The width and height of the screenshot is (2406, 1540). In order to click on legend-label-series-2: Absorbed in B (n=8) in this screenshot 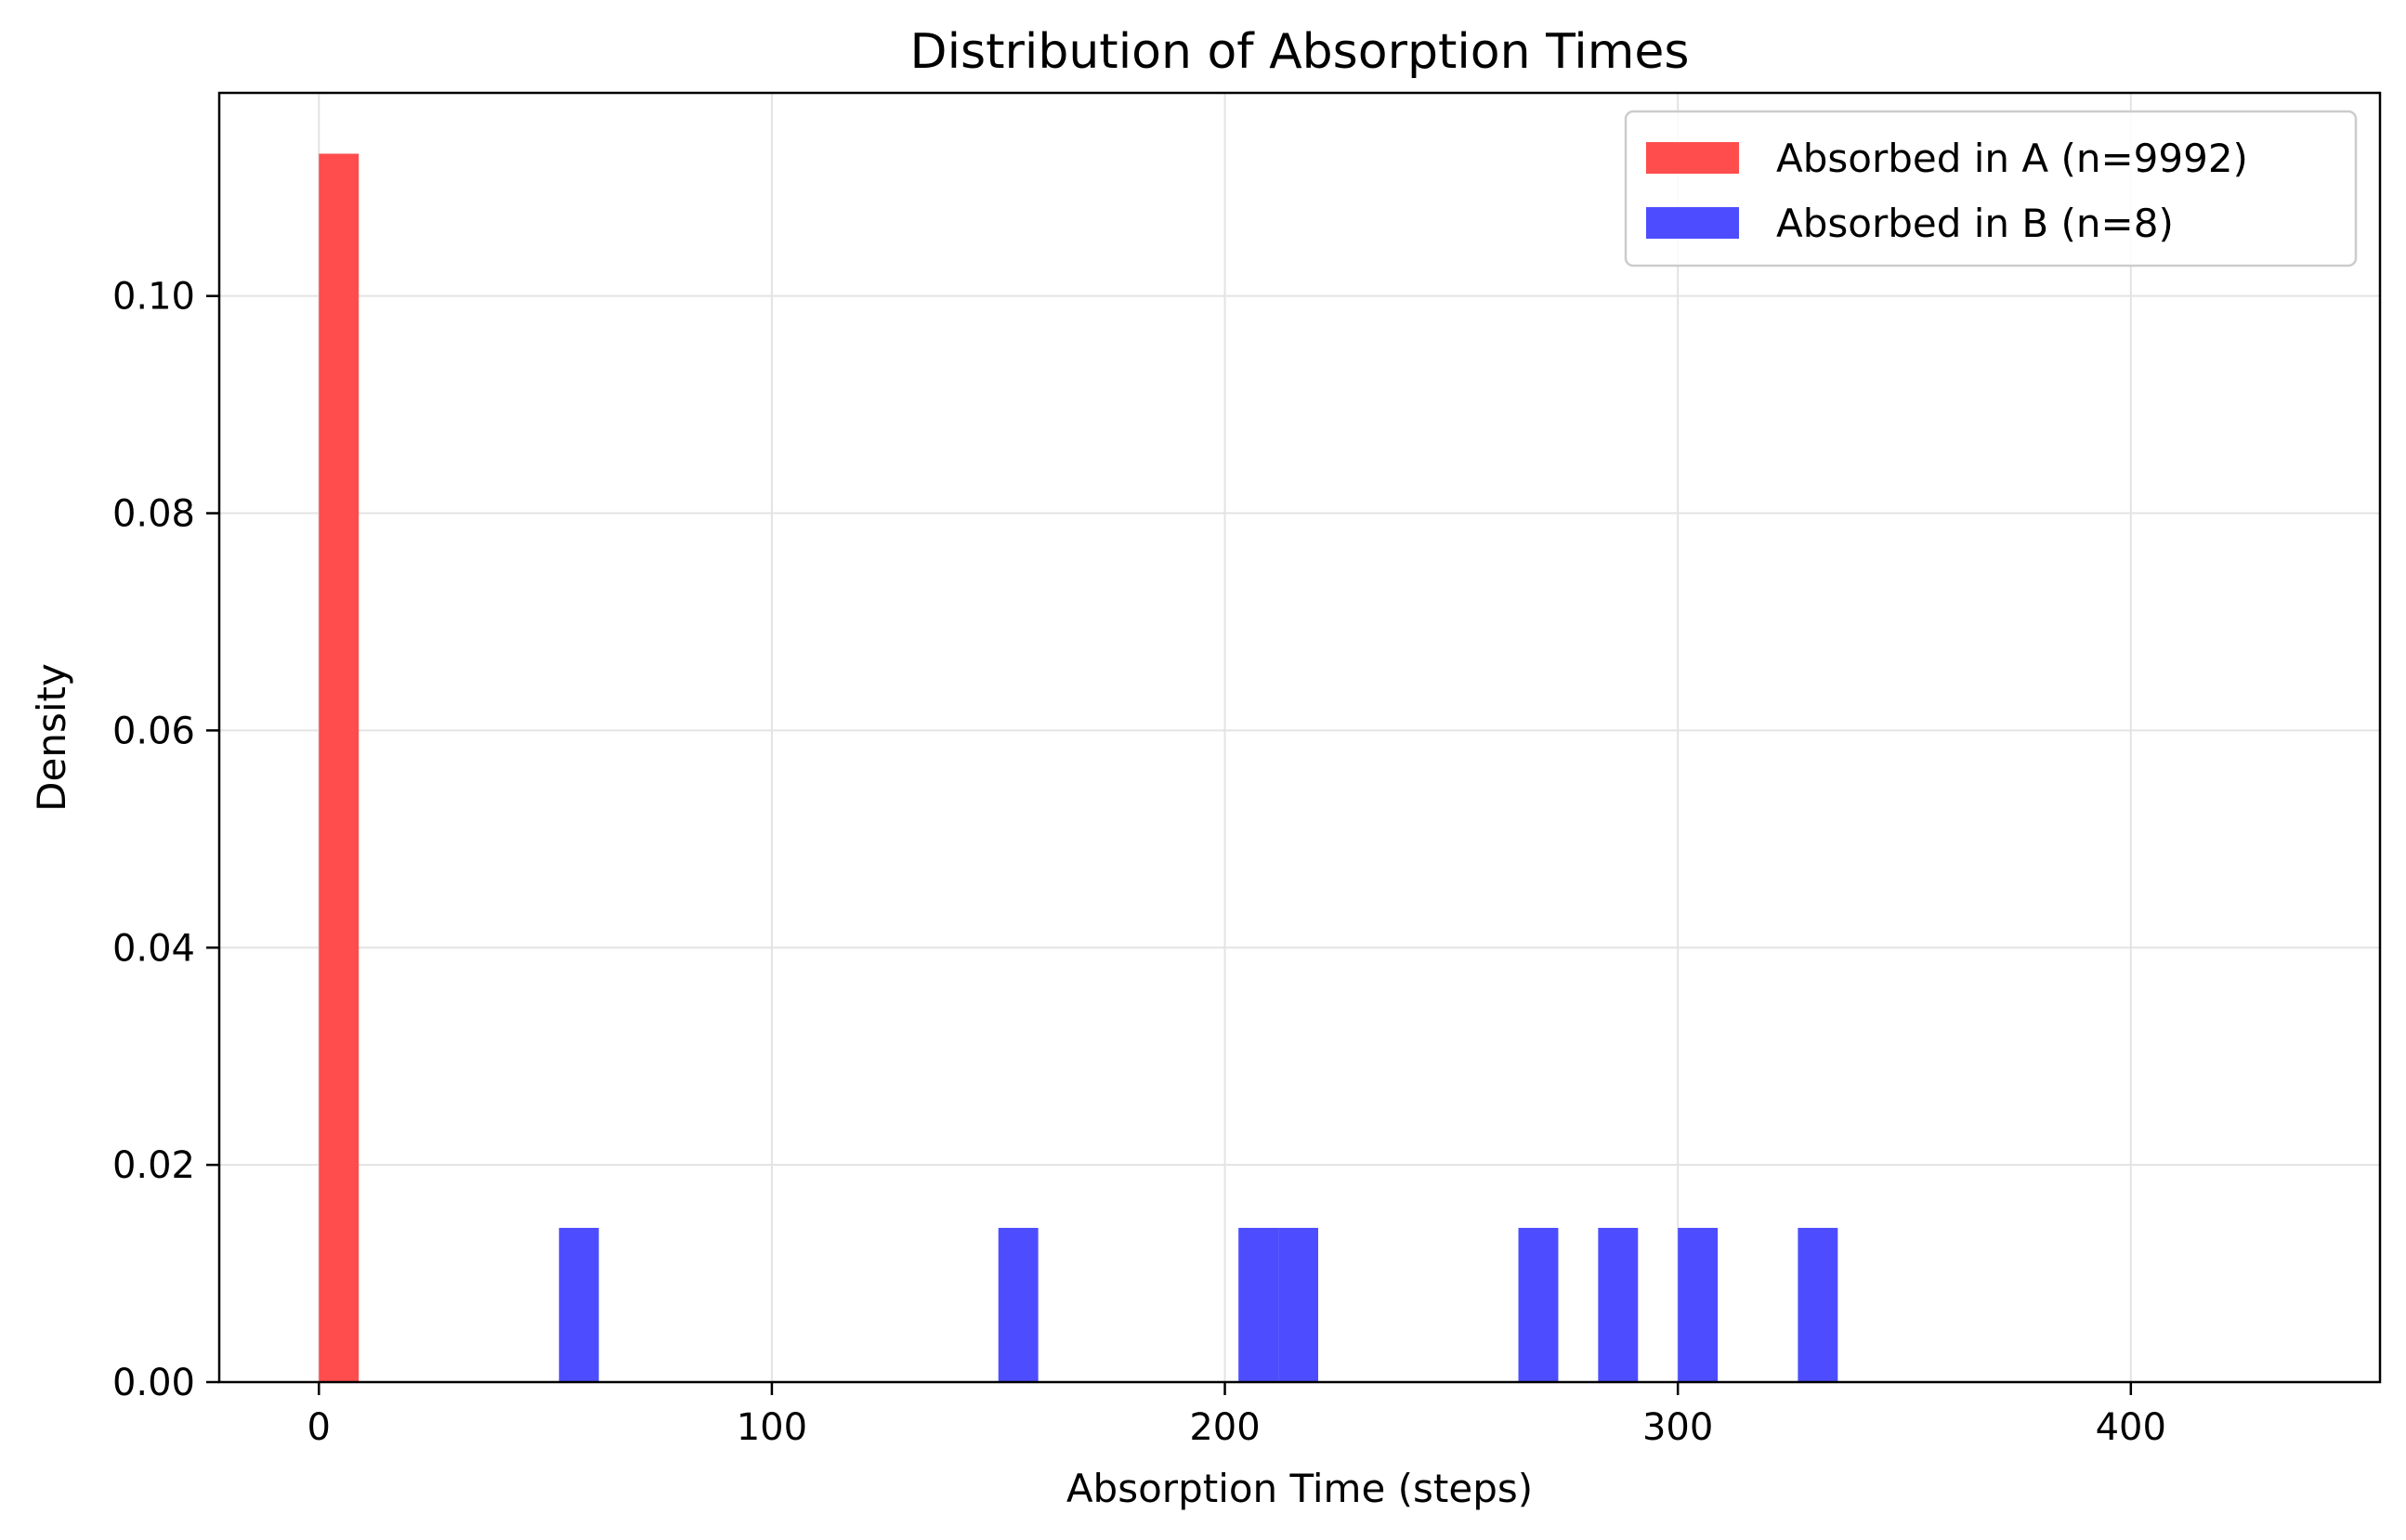, I will do `click(1975, 223)`.